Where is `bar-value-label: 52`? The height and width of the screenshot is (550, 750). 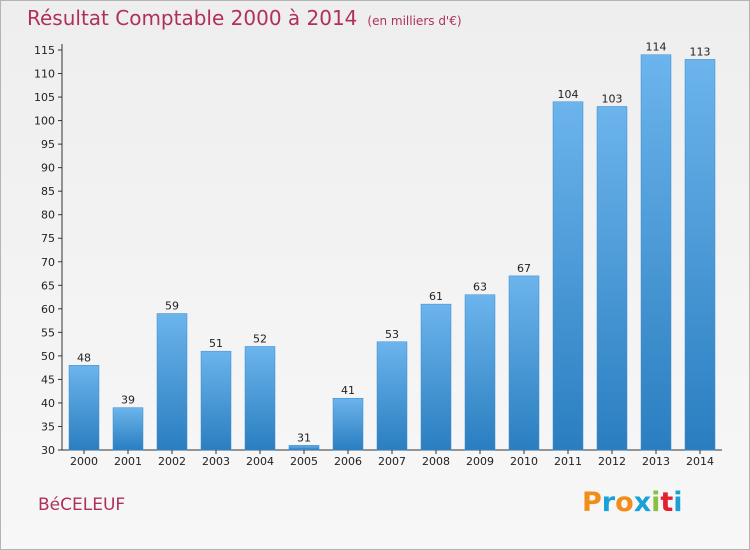 bar-value-label: 52 is located at coordinates (260, 338).